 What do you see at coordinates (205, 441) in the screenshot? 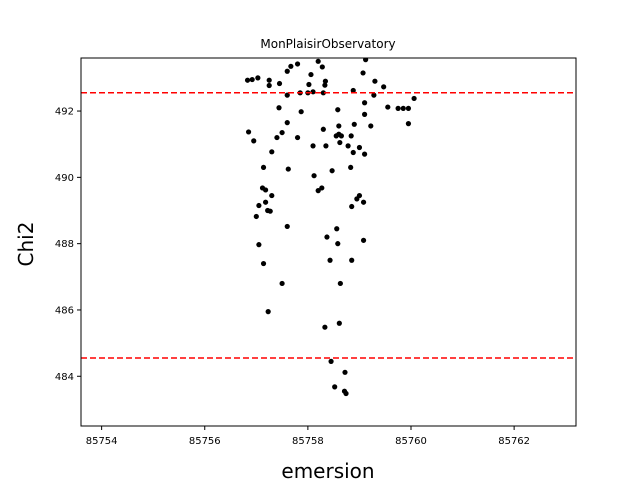
I see `x-tick-label: 85756` at bounding box center [205, 441].